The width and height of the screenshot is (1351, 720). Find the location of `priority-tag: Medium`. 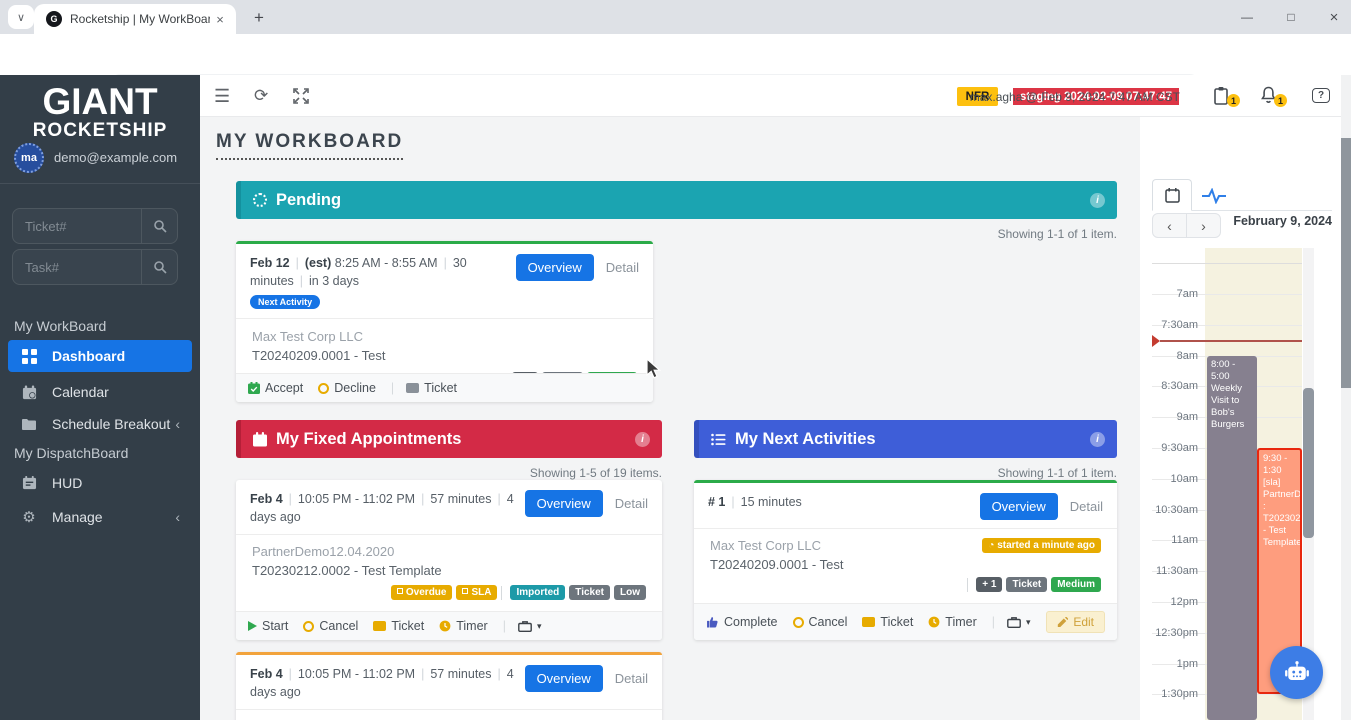

priority-tag: Medium is located at coordinates (1076, 584).